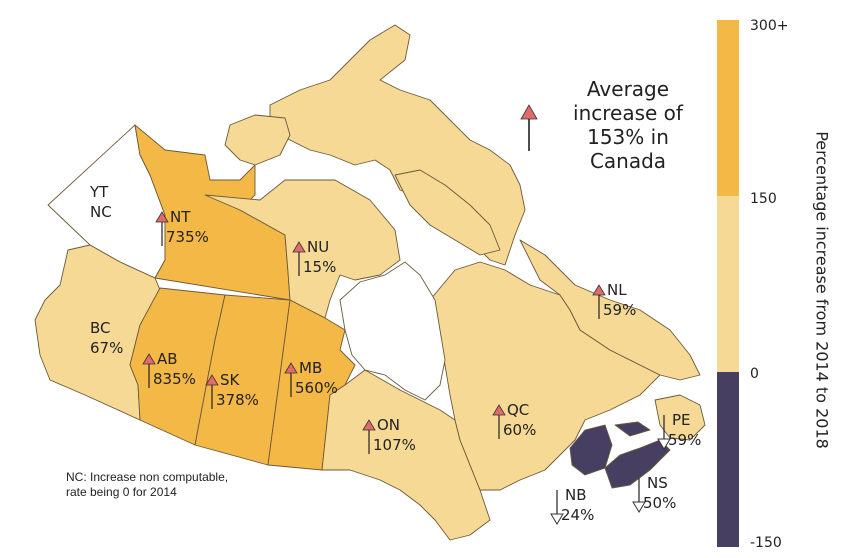 Image resolution: width=845 pixels, height=558 pixels. I want to click on legend-tick-300: 300+, so click(769, 26).